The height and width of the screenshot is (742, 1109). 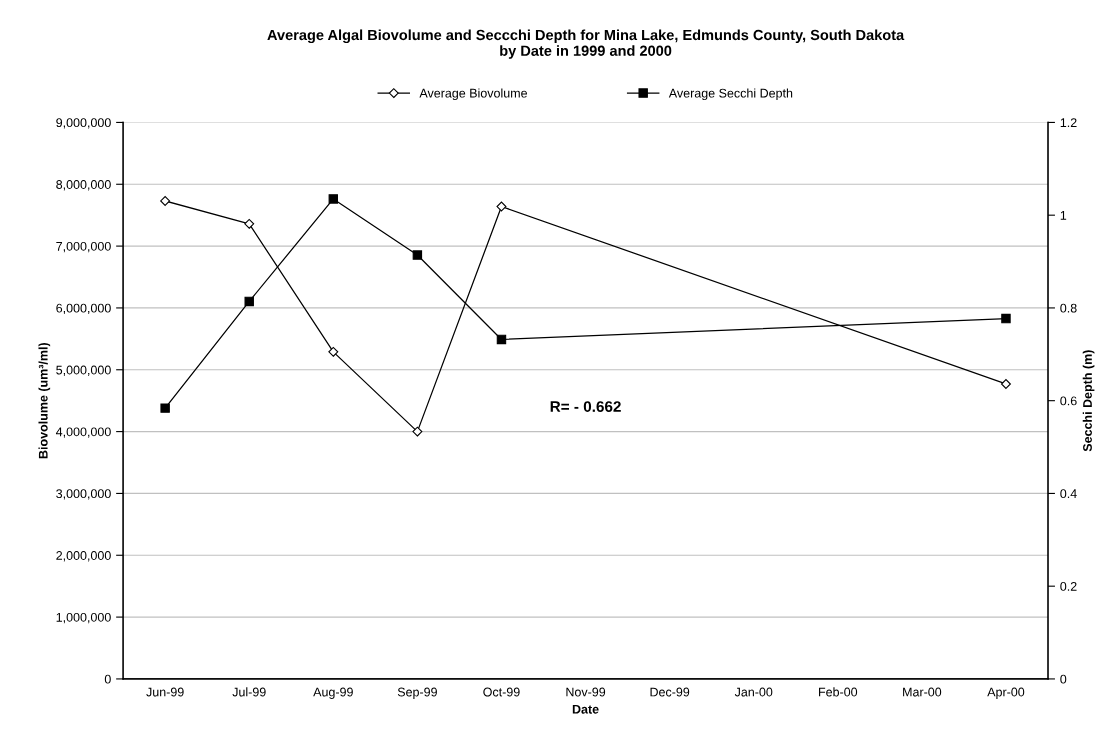 I want to click on legend-label: Average Biovolume, so click(x=473, y=94).